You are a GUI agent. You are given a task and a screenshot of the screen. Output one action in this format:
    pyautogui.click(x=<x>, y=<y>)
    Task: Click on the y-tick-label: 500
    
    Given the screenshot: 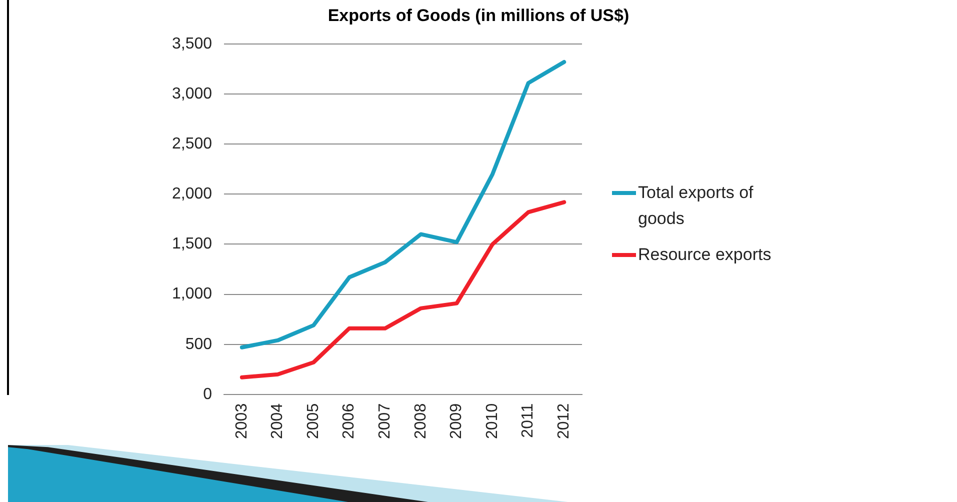 What is the action you would take?
    pyautogui.click(x=198, y=344)
    